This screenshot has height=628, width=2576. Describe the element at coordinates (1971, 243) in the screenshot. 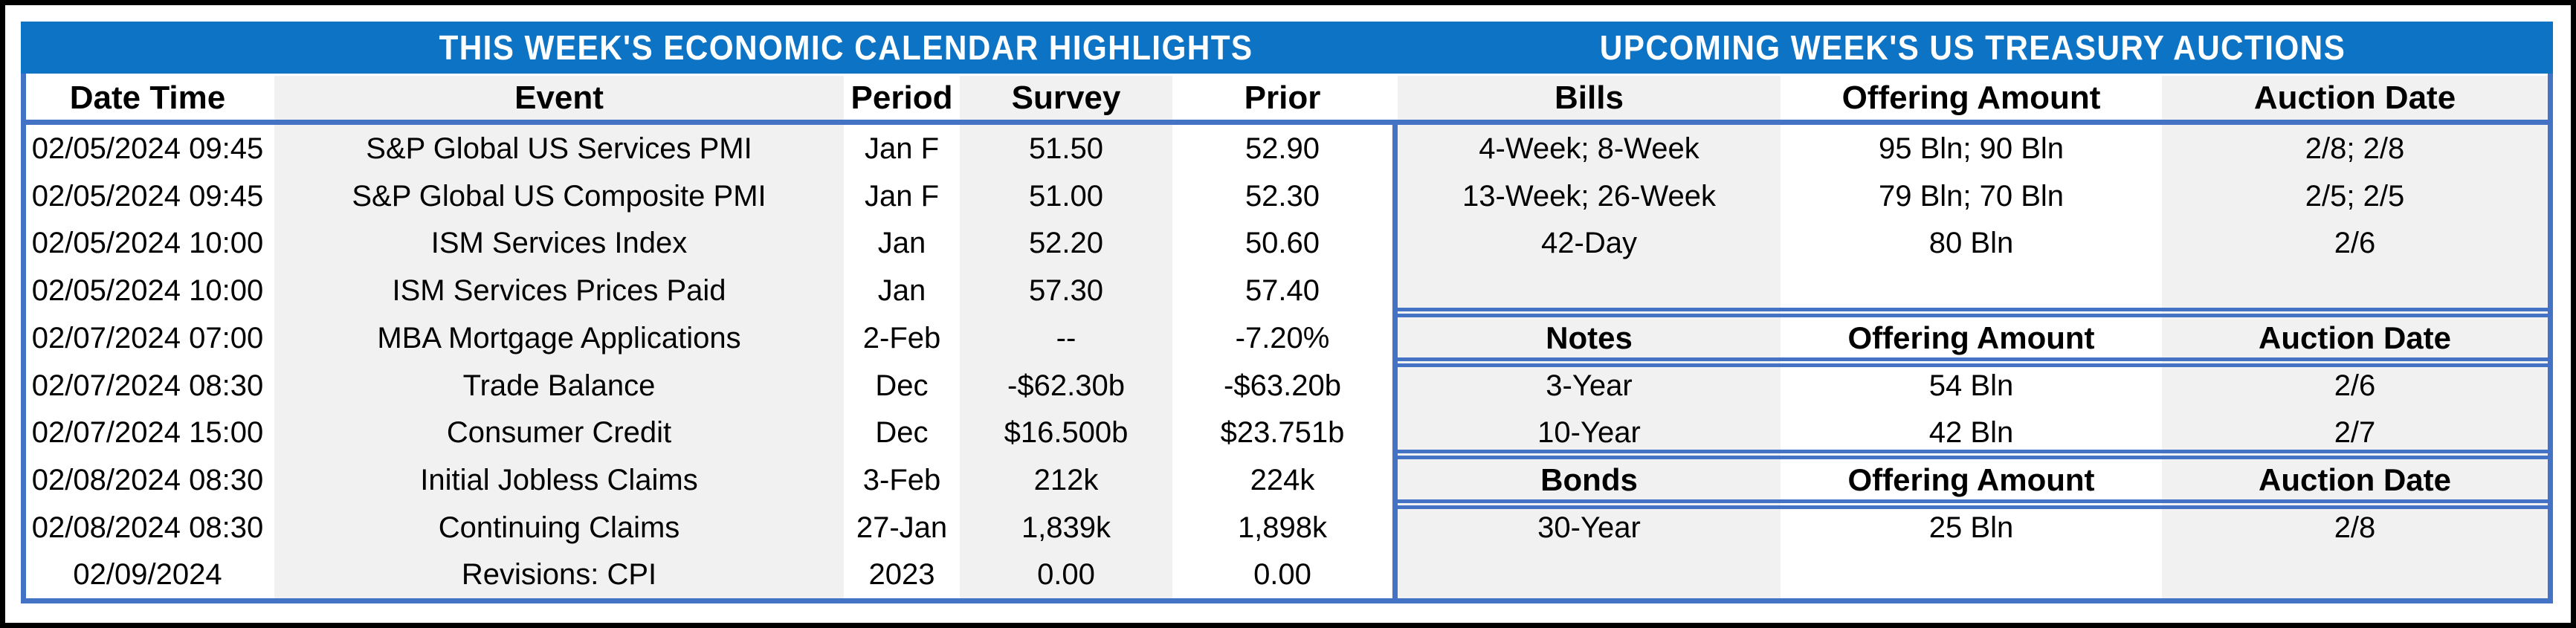

I see `cell-bill-amount: 80 Bln` at that location.